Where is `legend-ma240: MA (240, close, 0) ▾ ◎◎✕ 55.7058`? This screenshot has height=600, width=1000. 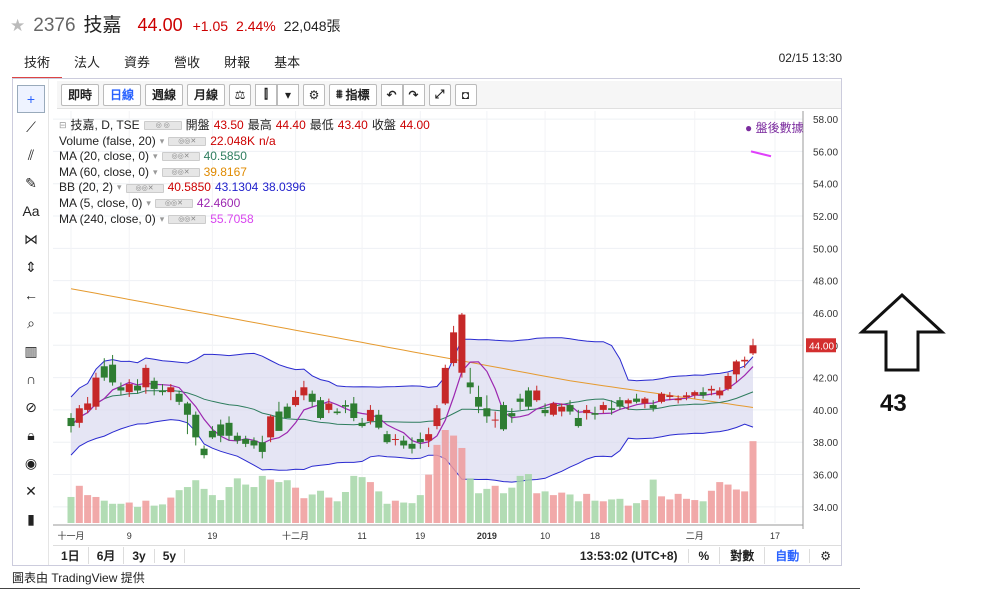 legend-ma240: MA (240, close, 0) ▾ ◎◎✕ 55.7058 is located at coordinates (156, 218).